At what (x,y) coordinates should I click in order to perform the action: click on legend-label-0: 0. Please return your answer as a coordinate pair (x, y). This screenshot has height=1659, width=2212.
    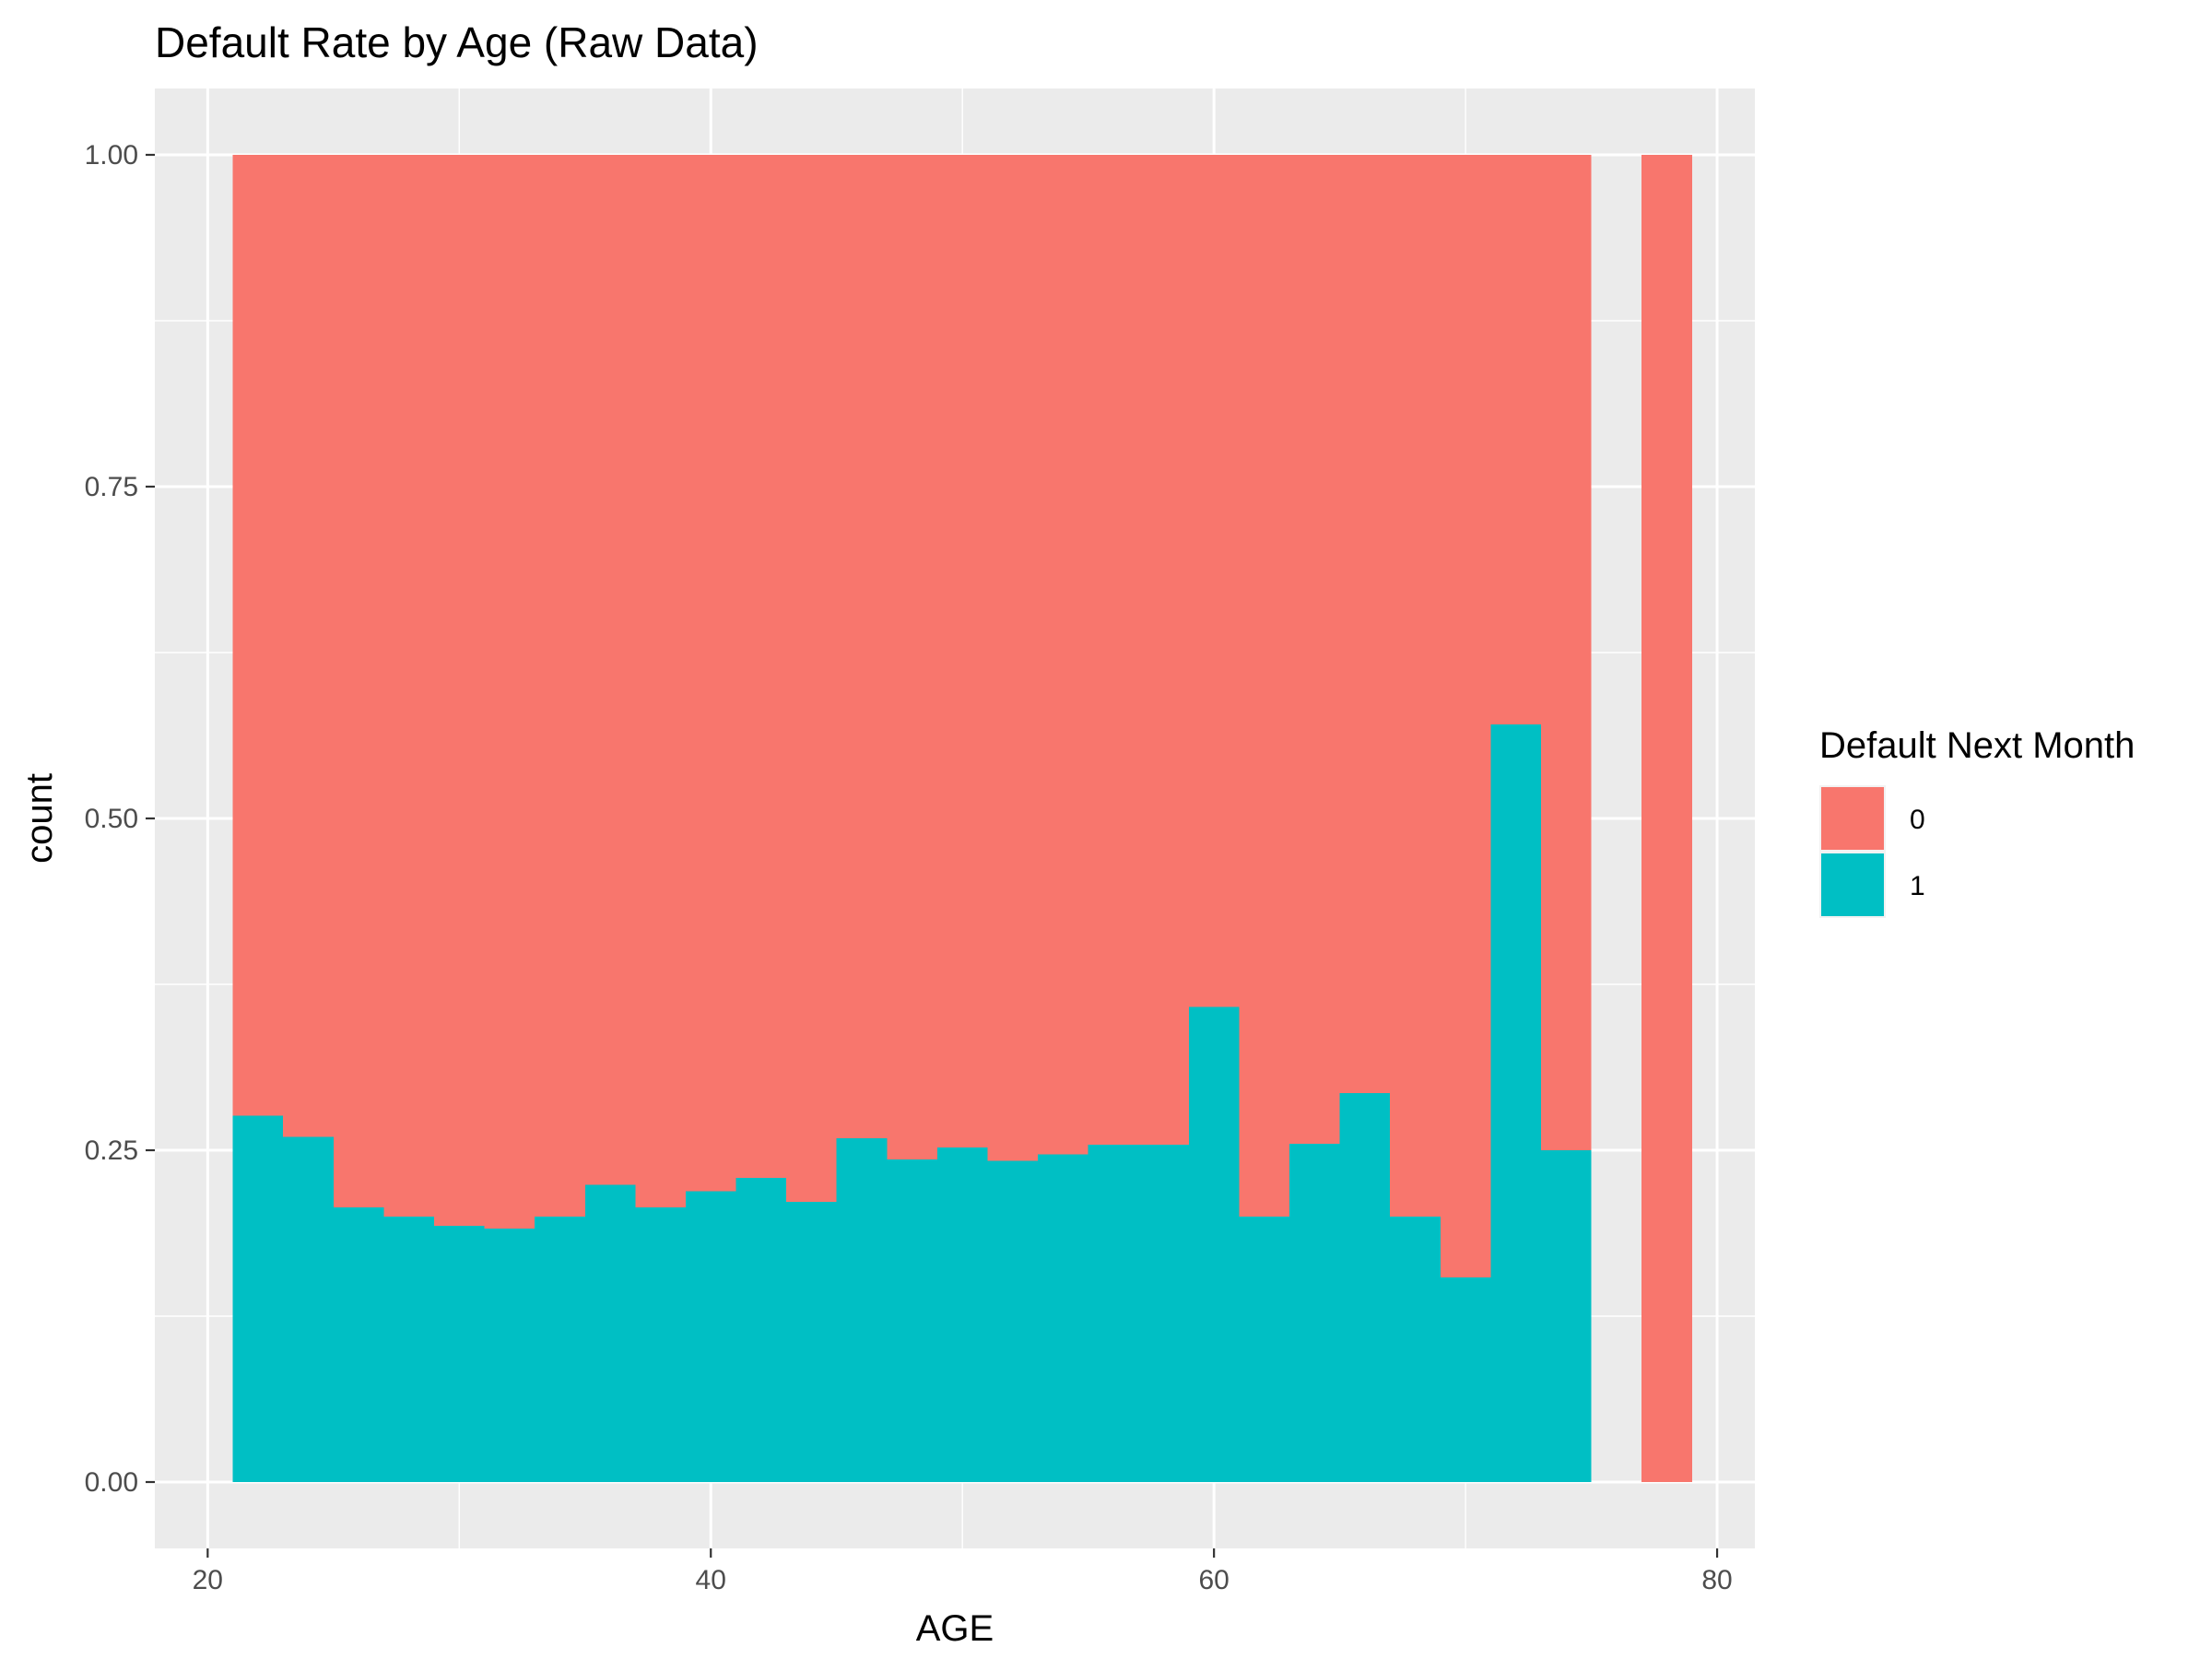
    Looking at the image, I should click on (1917, 820).